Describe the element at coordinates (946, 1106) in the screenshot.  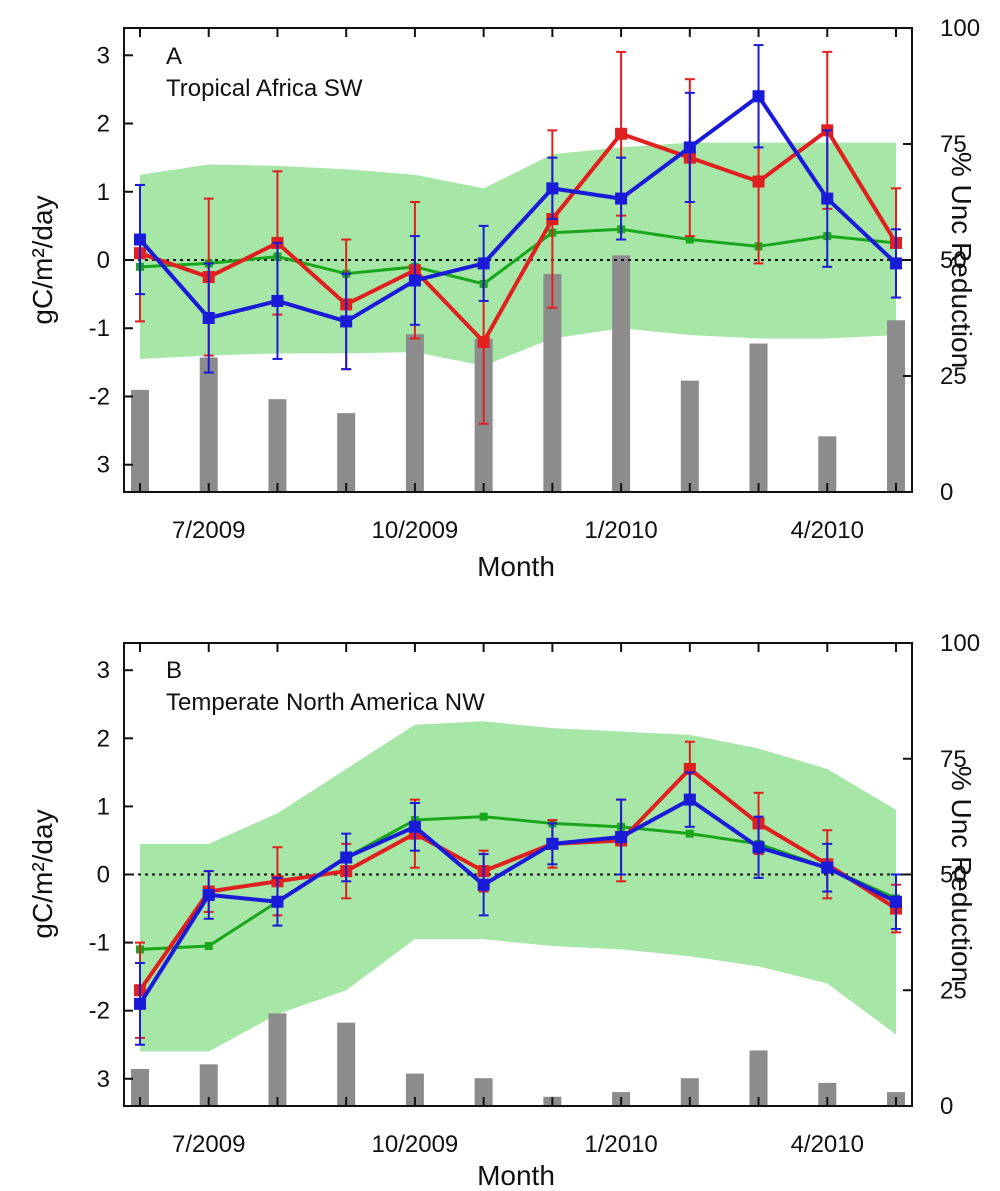
I see `y2-tick-label: 0` at that location.